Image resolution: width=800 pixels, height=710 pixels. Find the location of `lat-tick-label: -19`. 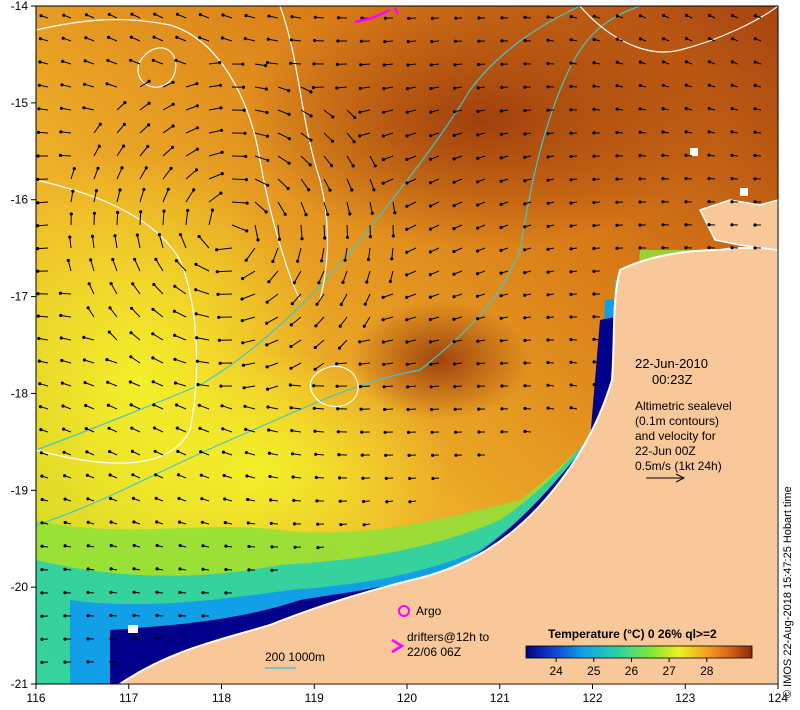

lat-tick-label: -19 is located at coordinates (20, 490).